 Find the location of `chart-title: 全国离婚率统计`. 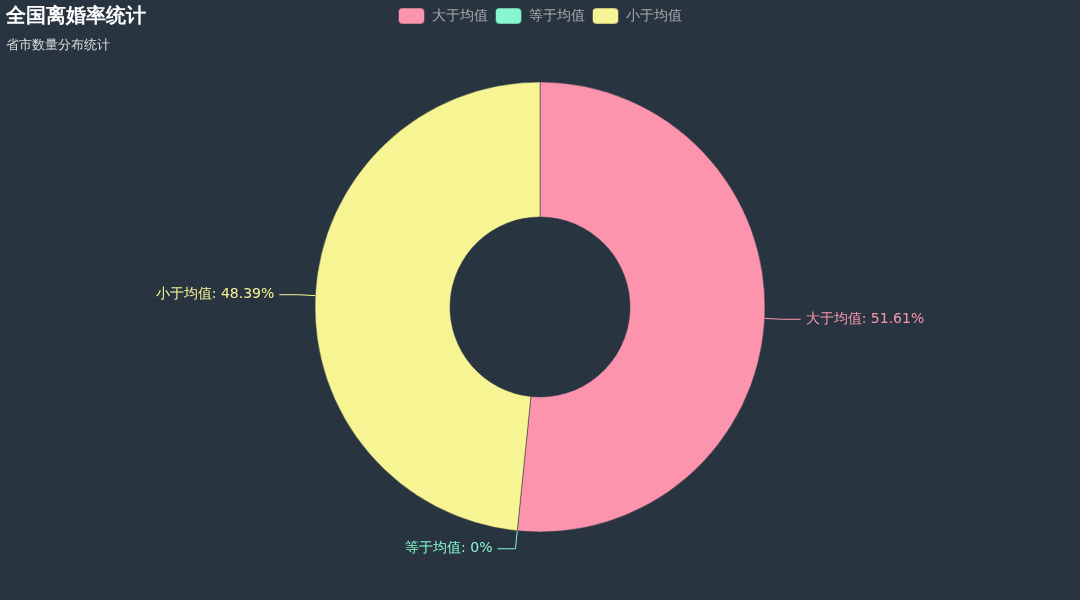

chart-title: 全国离婚率统计 is located at coordinates (76, 15).